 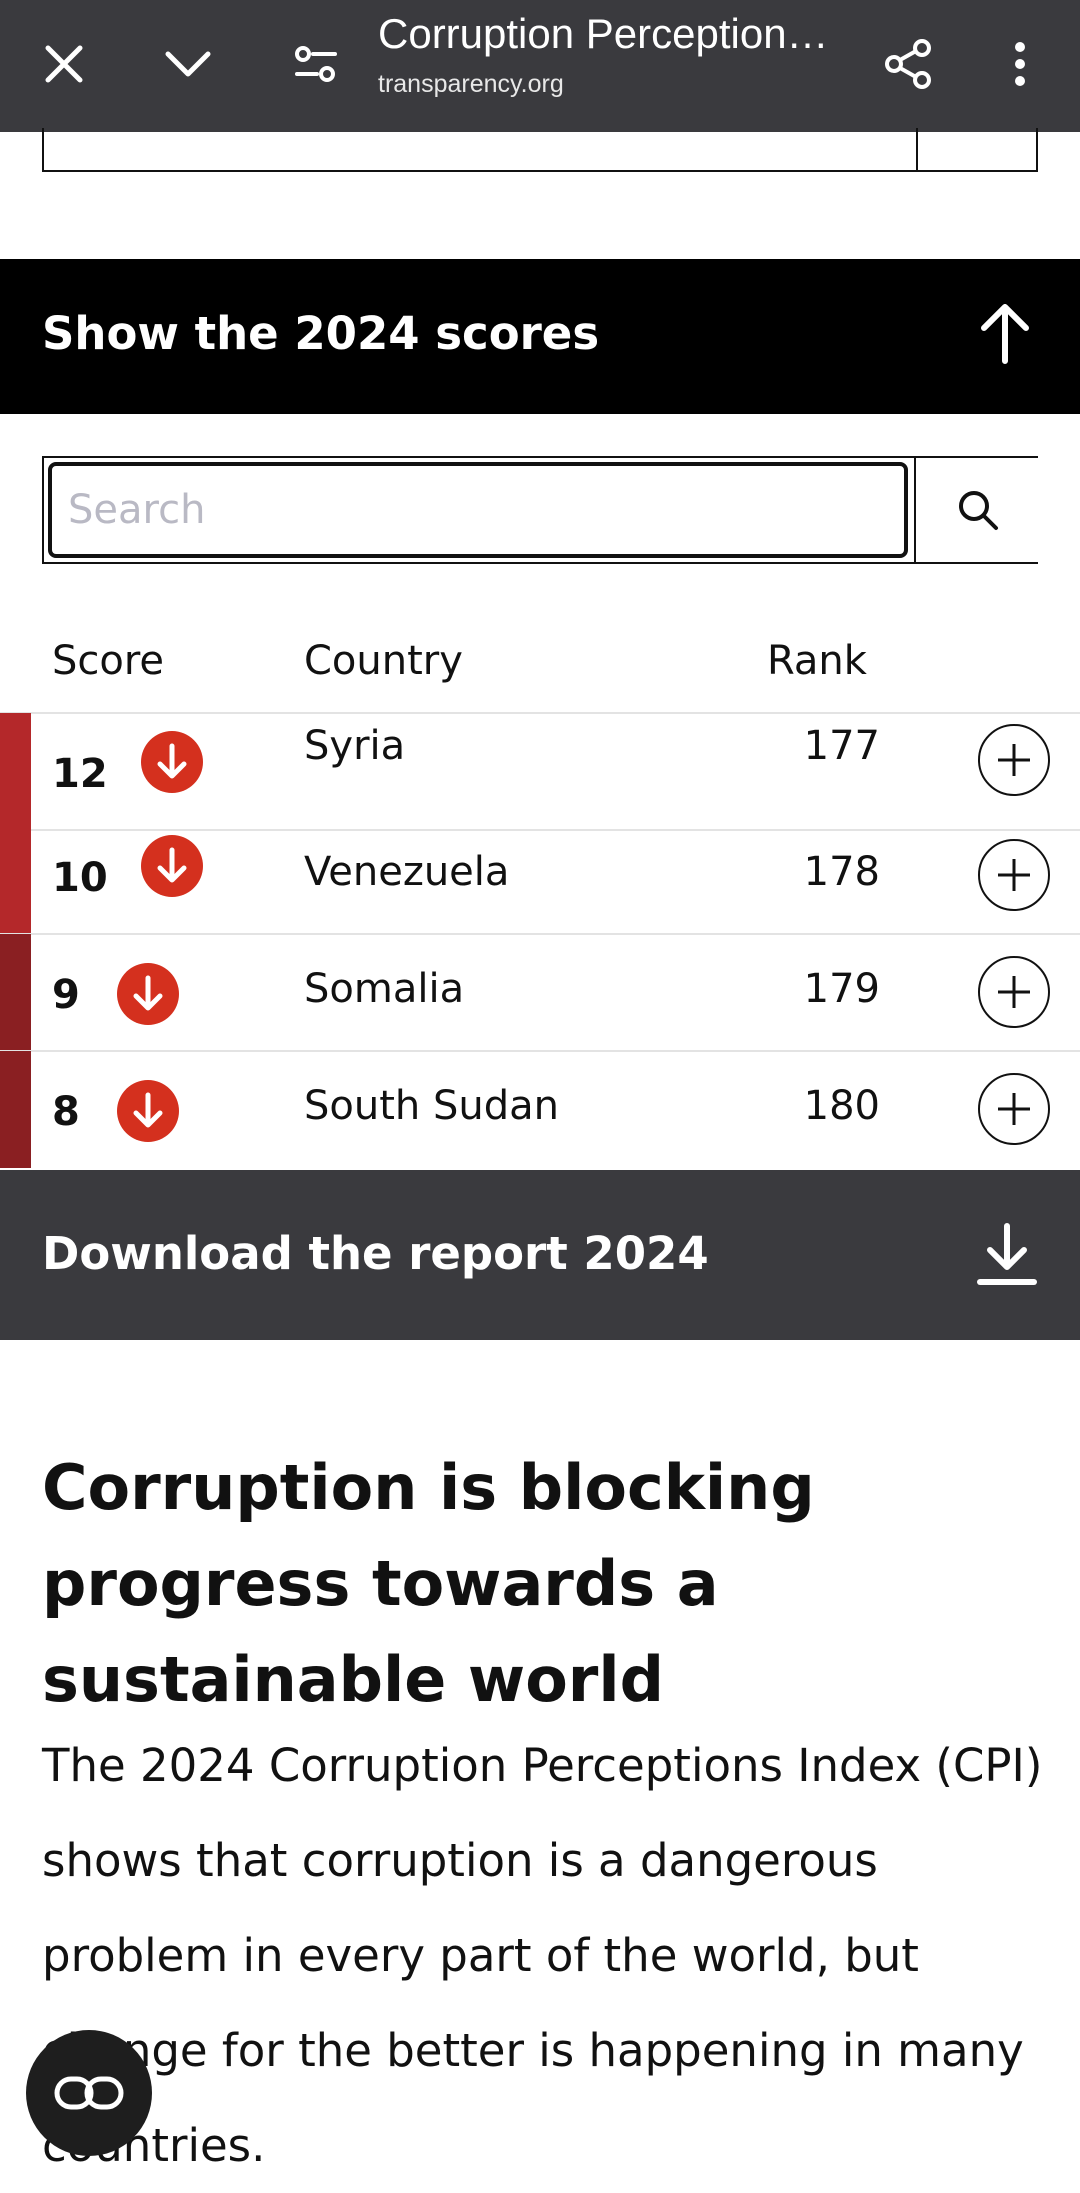 I want to click on row-country: South Sudan, so click(x=431, y=1106).